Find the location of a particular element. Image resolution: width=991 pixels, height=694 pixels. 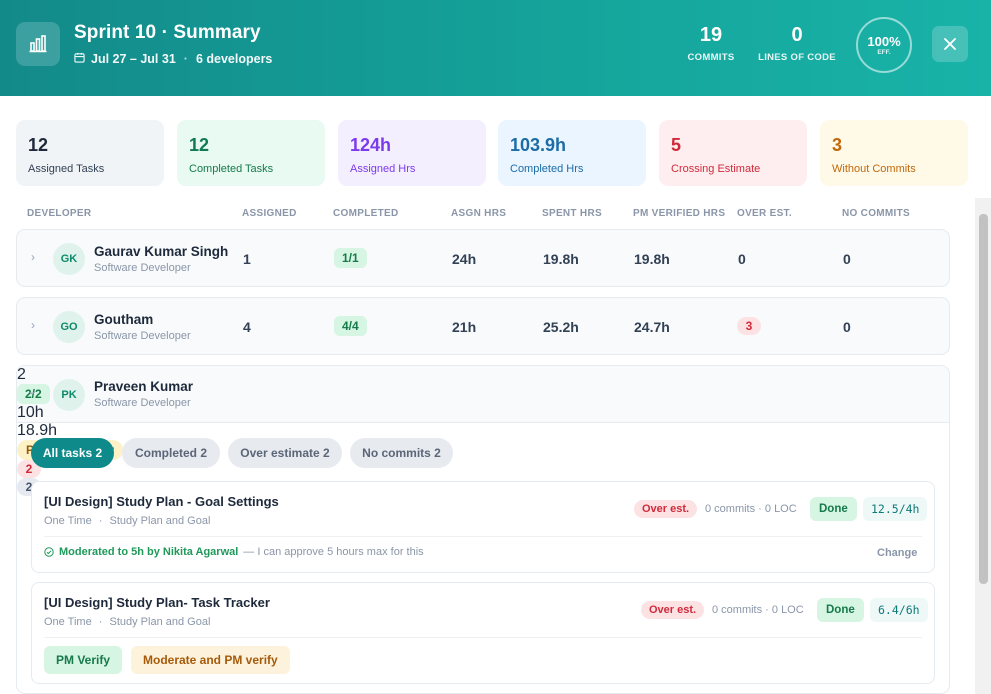

summary-label: Crossing Estimate is located at coordinates (716, 169).